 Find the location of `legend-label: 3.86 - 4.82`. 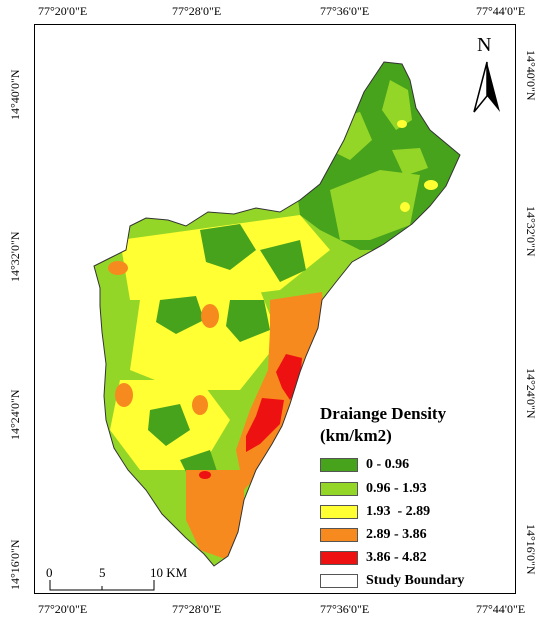

legend-label: 3.86 - 4.82 is located at coordinates (396, 557).